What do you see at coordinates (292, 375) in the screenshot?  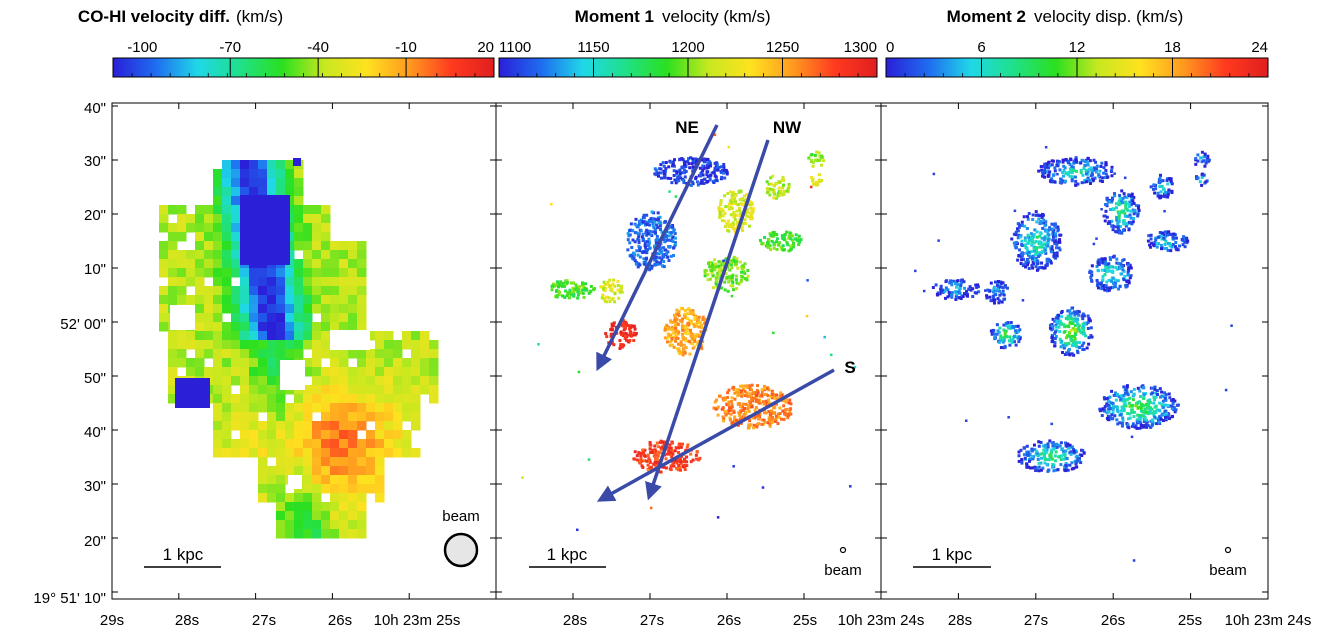 I see `map-hole` at bounding box center [292, 375].